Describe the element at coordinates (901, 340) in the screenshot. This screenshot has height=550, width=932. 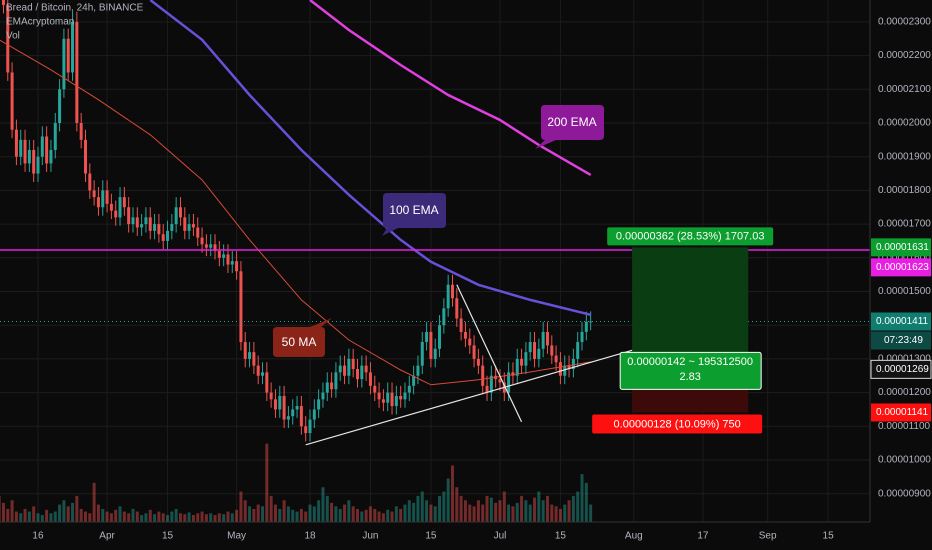
I see `countdown-bg` at that location.